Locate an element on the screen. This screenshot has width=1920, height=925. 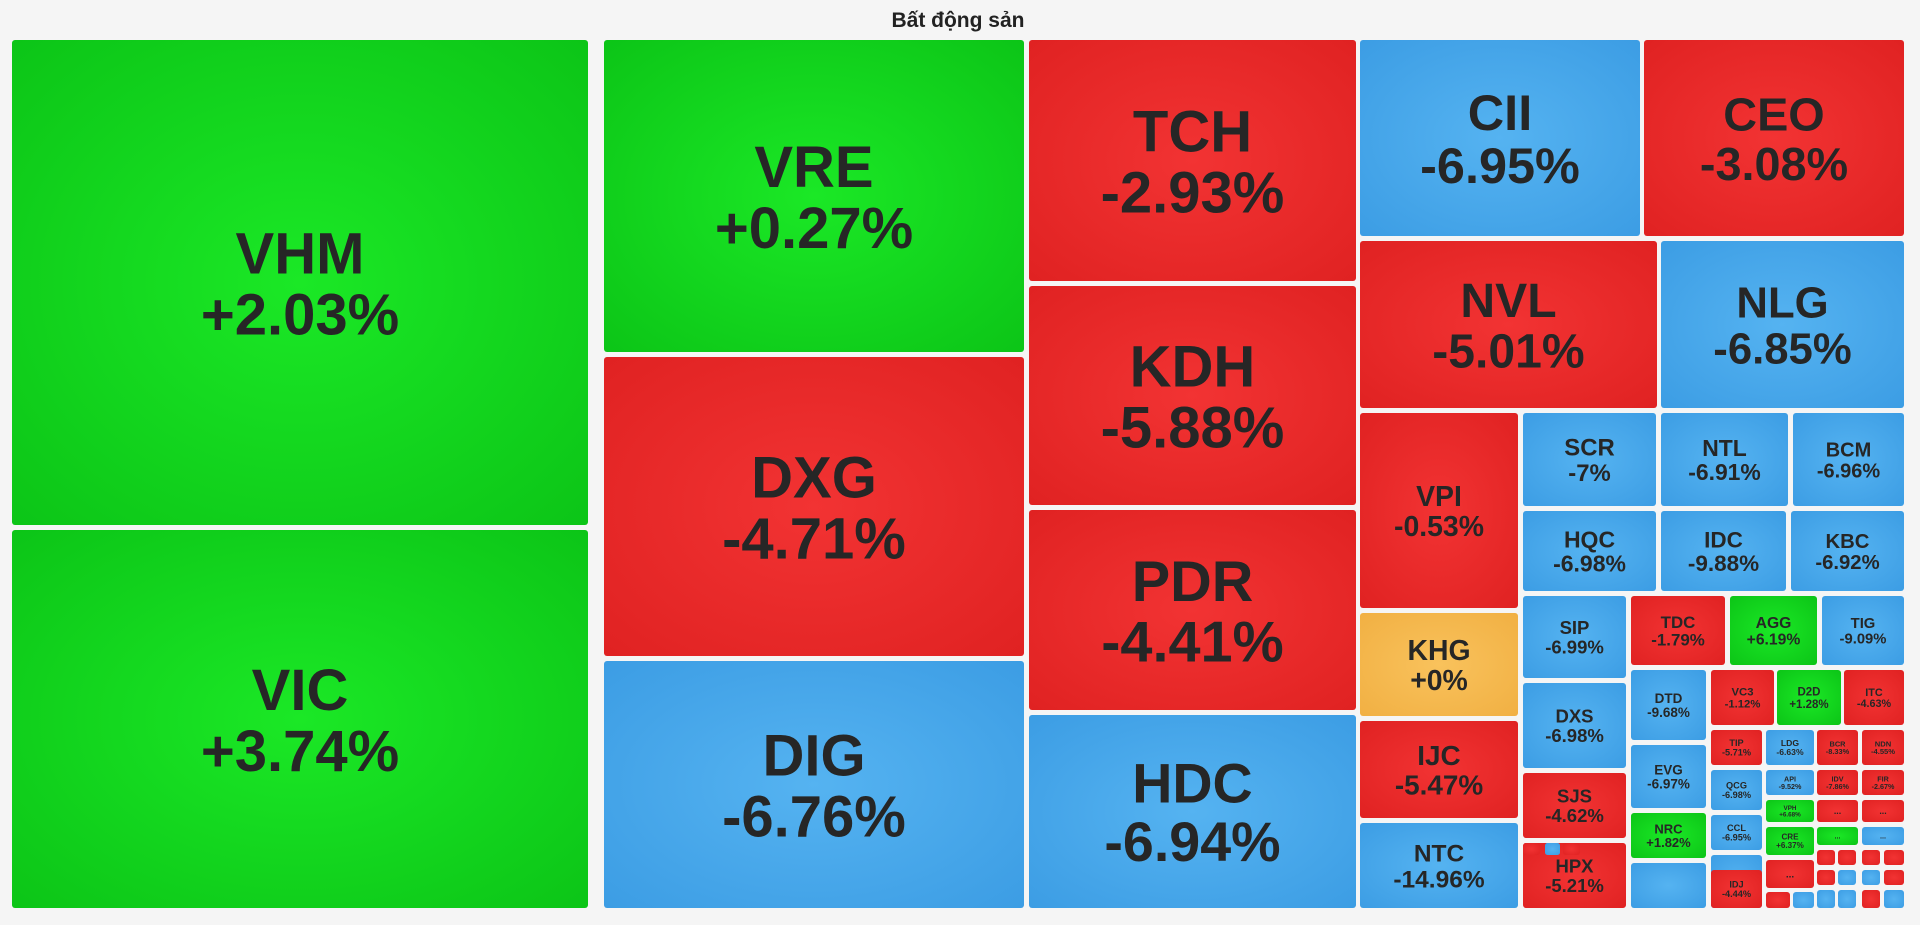
tile-ntc: NTC-14.96% is located at coordinates (1439, 865).